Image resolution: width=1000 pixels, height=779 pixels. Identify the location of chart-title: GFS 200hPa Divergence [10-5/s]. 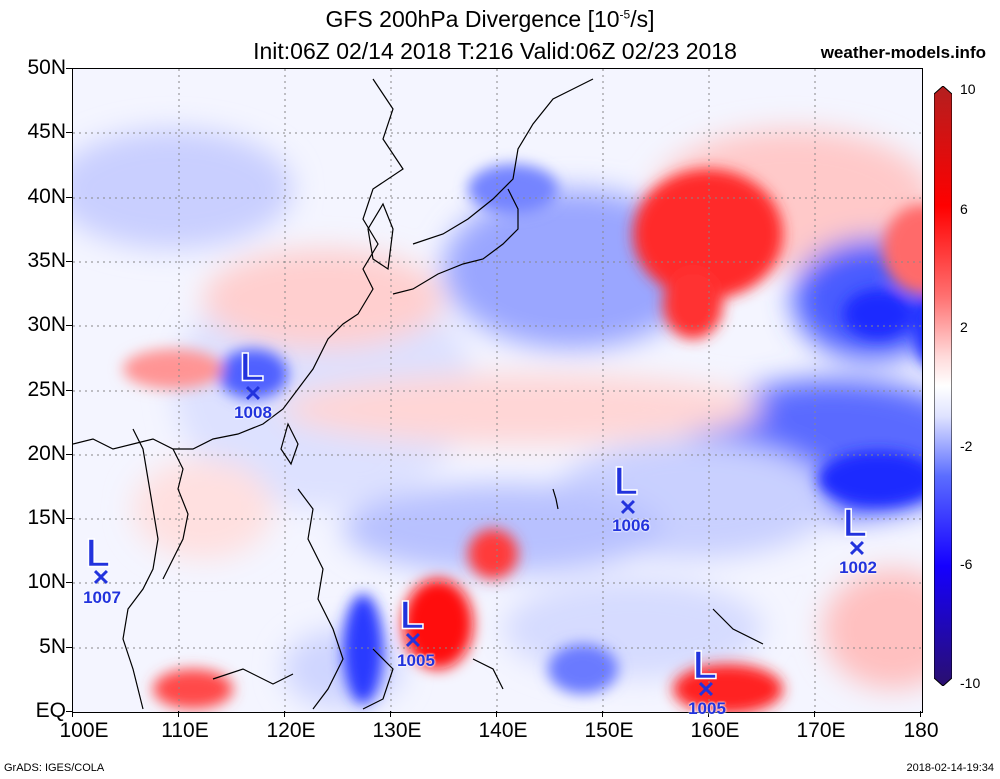
(490, 19).